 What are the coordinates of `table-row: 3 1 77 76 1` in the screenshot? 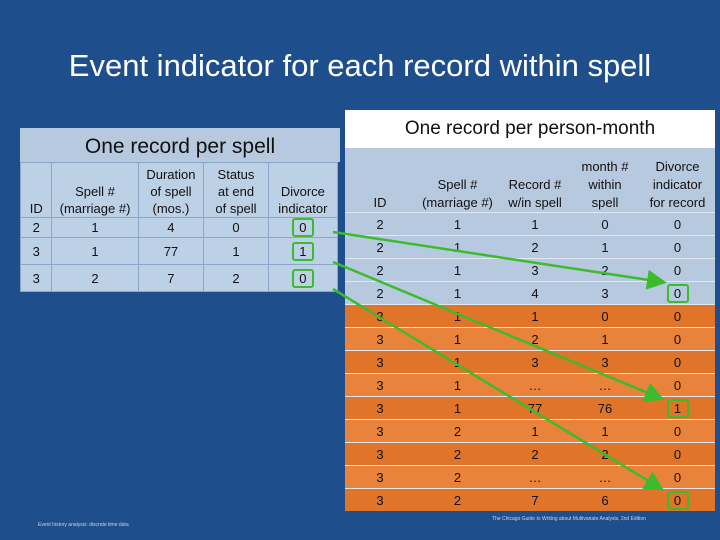 It's located at (530, 408).